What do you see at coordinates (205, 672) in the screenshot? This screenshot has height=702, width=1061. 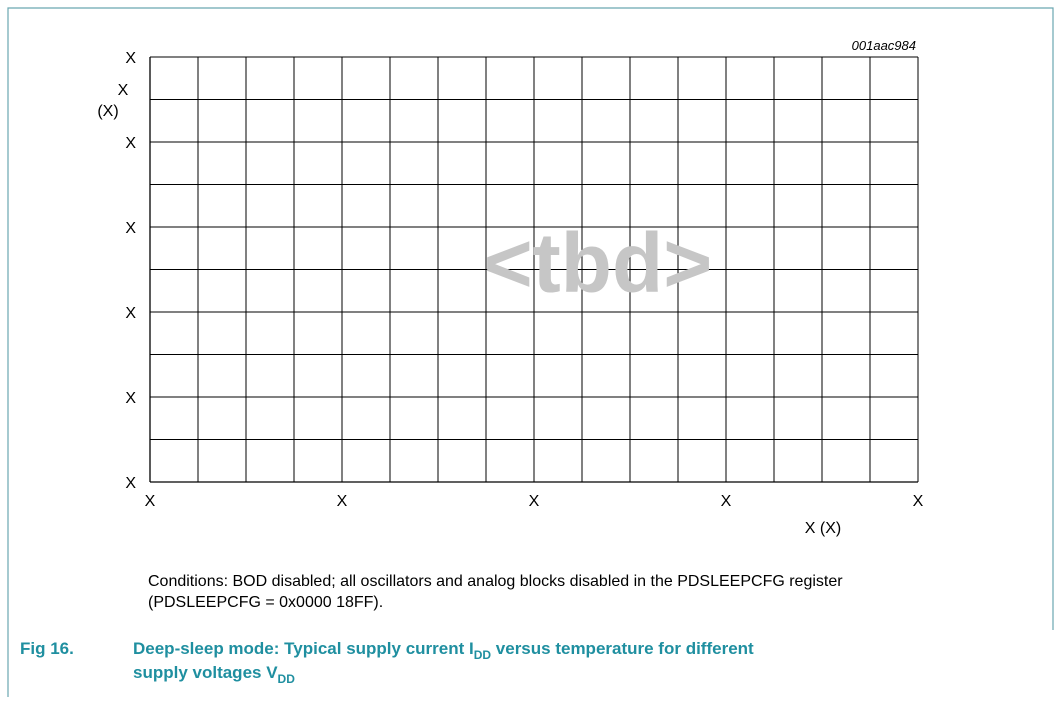 I see `caption-text: supply voltages V` at bounding box center [205, 672].